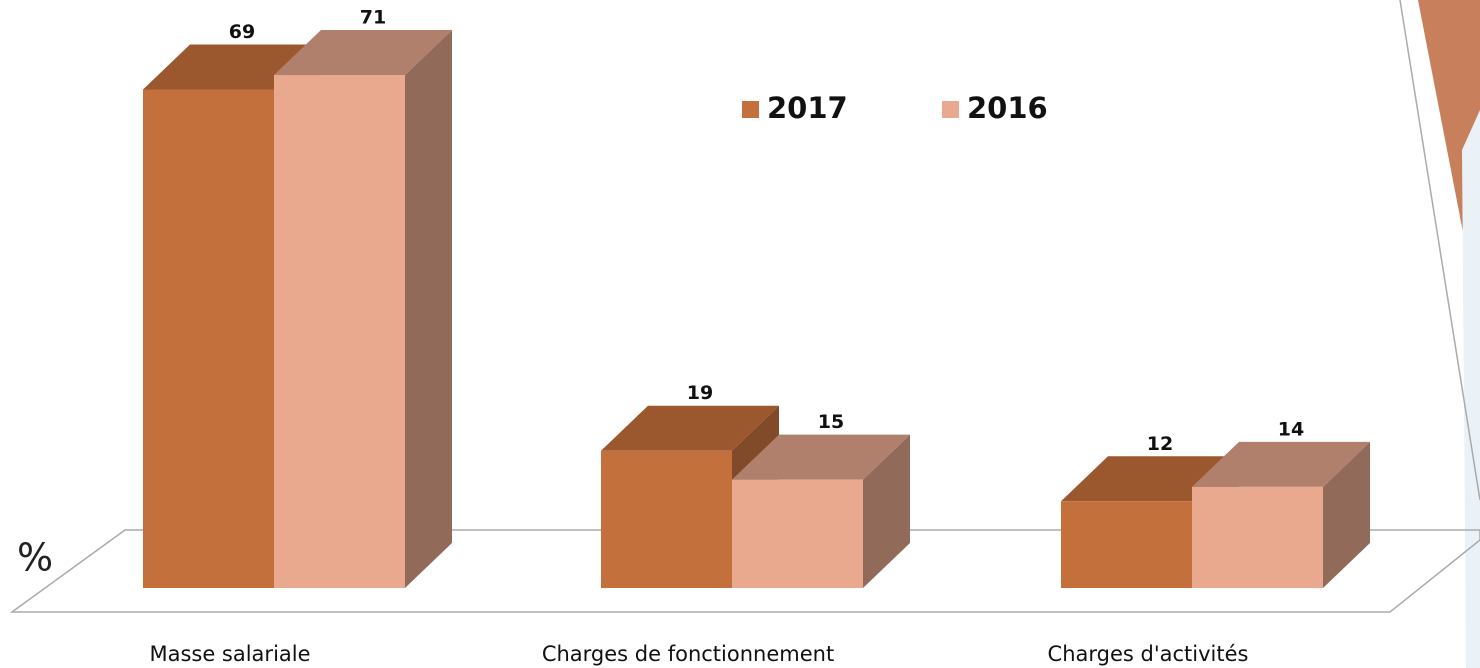  Describe the element at coordinates (700, 393) in the screenshot. I see `value-label: 19` at that location.